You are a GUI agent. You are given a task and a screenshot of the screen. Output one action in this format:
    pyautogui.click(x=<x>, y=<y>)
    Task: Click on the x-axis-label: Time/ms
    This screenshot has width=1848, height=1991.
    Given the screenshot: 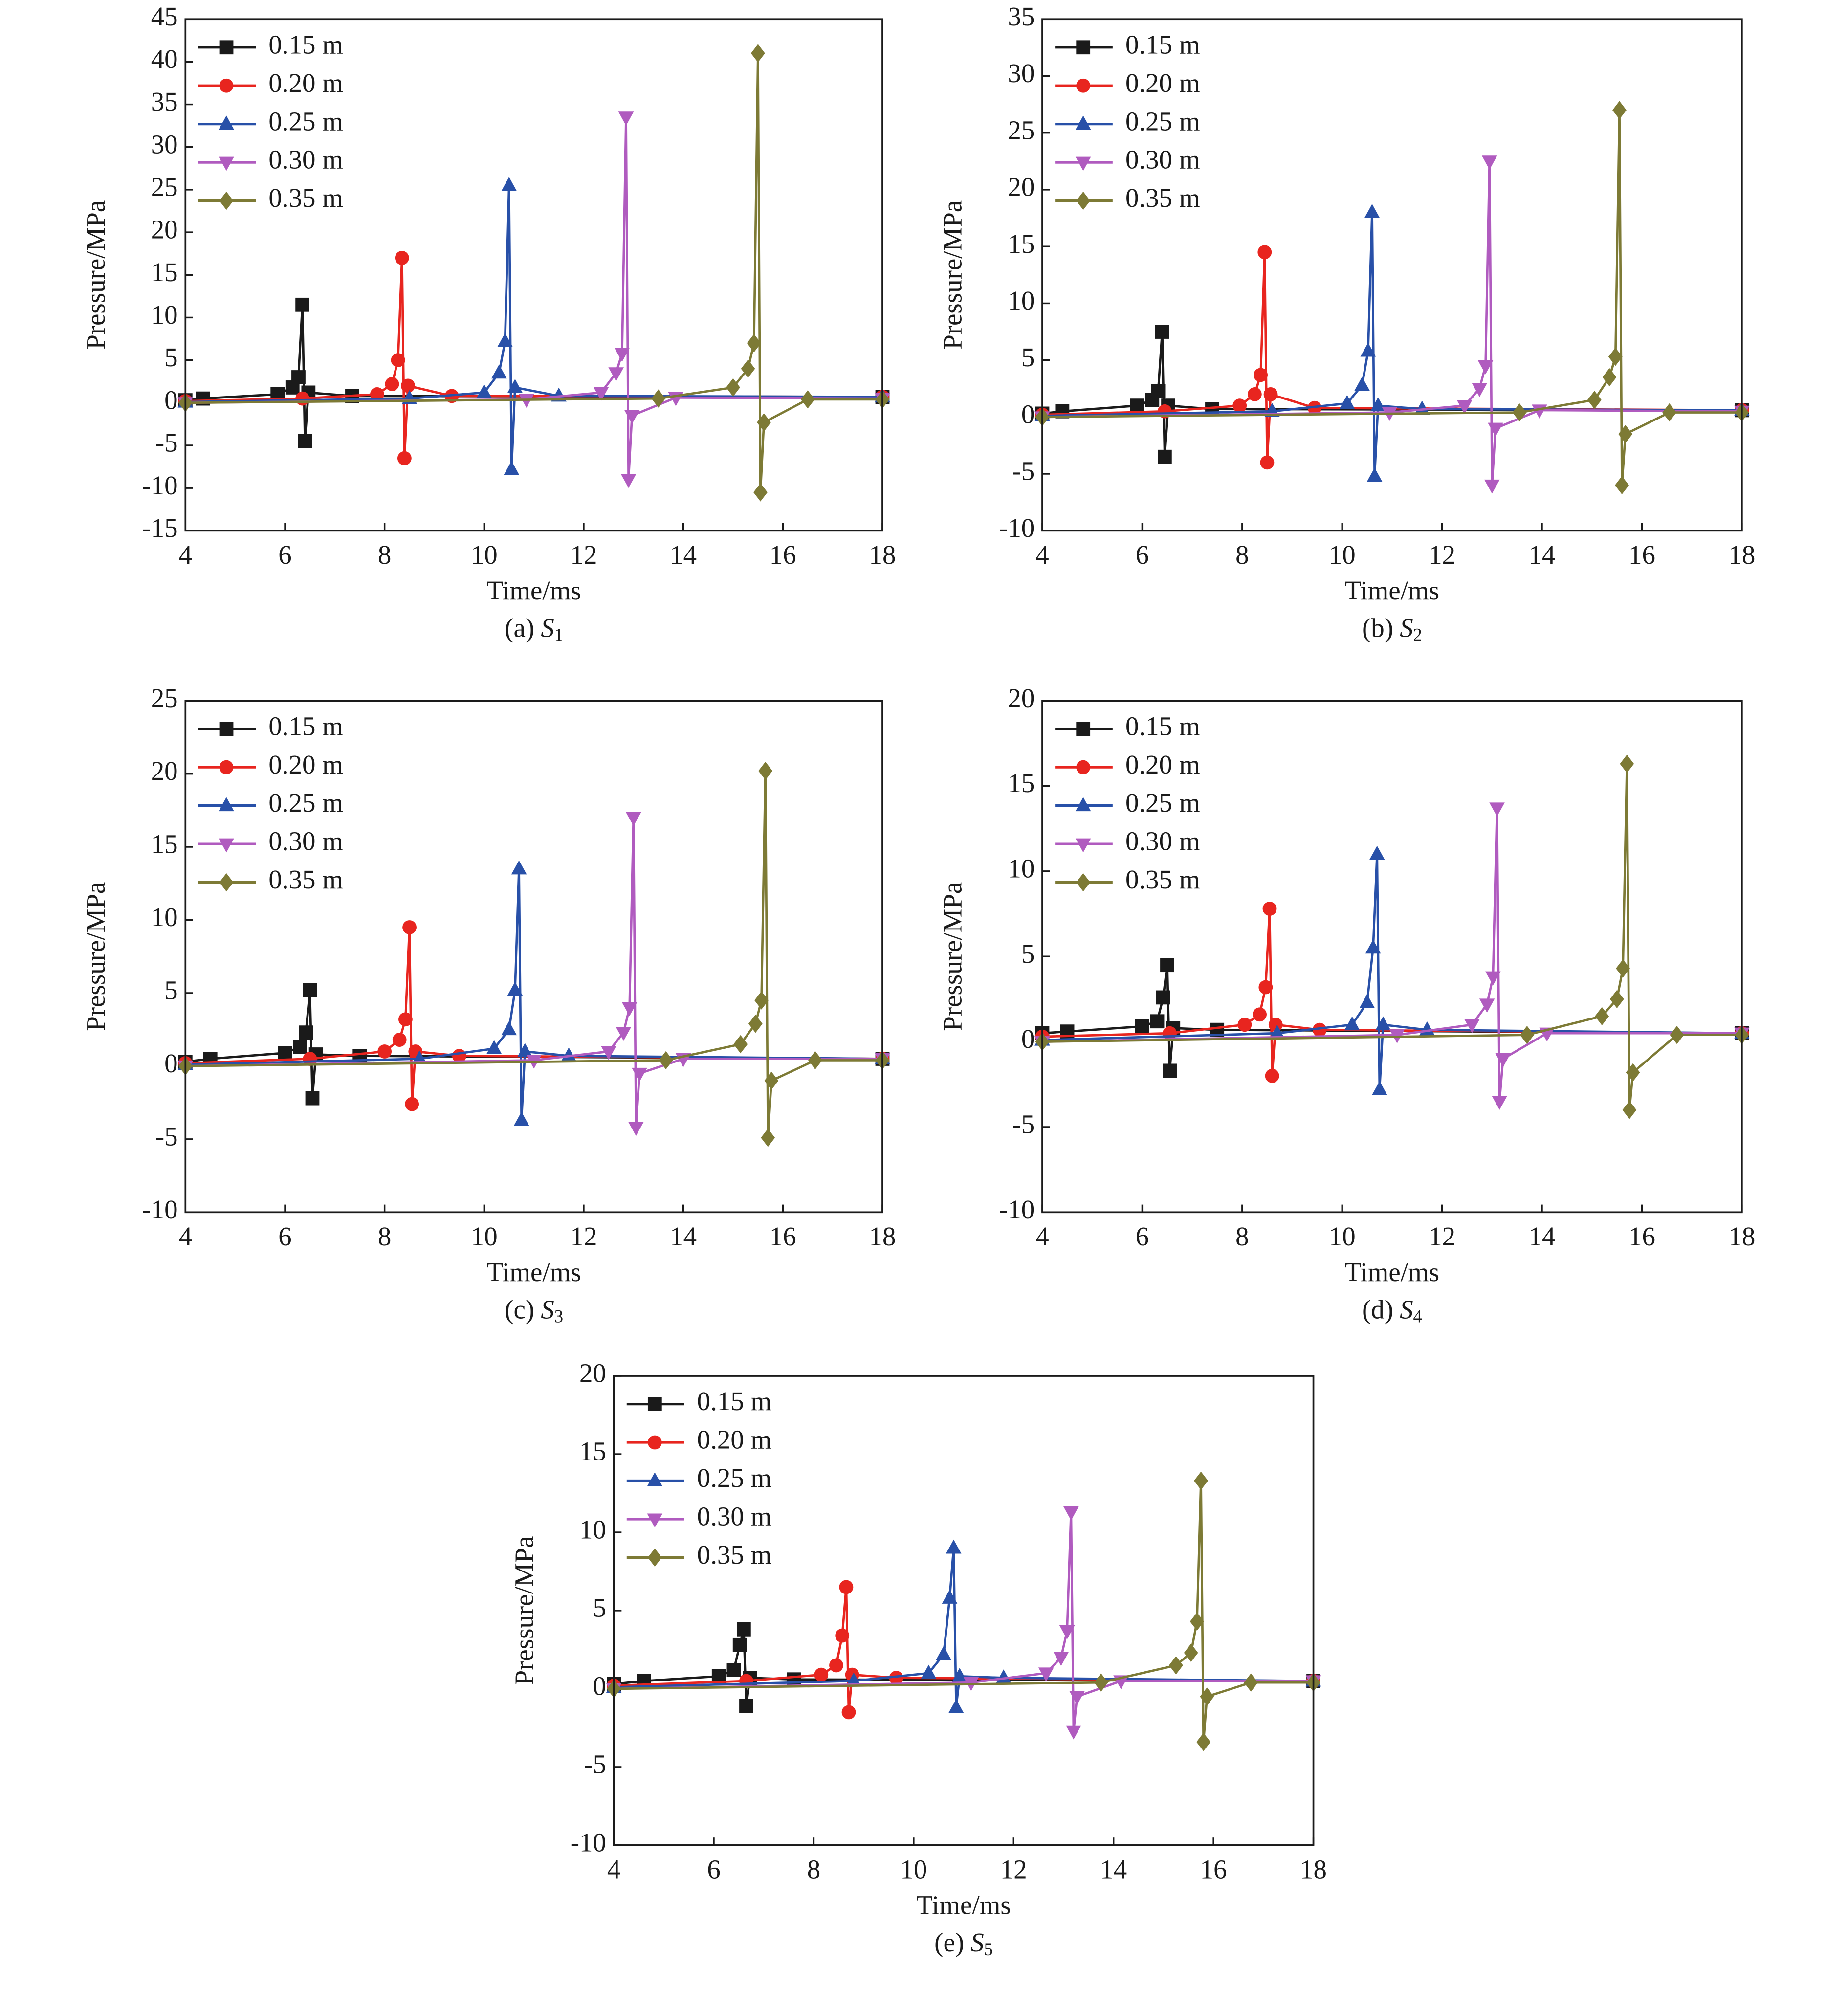 What is the action you would take?
    pyautogui.click(x=533, y=1272)
    